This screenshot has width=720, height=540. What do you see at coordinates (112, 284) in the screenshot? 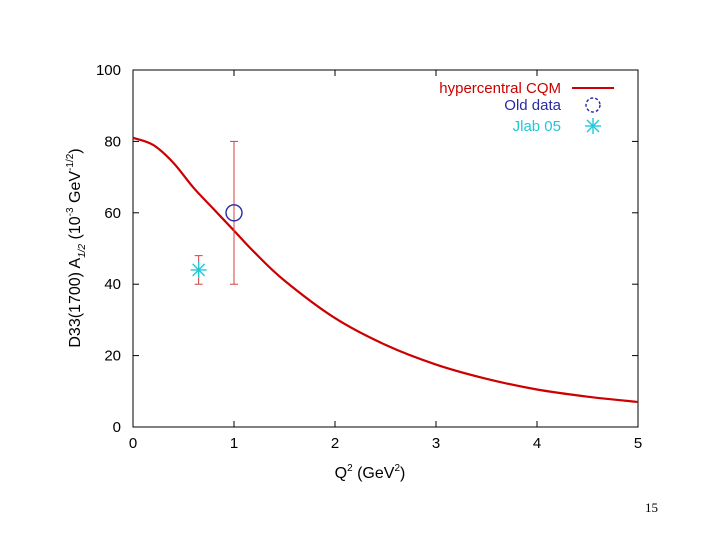
I see `y-tick-label: 40` at bounding box center [112, 284].